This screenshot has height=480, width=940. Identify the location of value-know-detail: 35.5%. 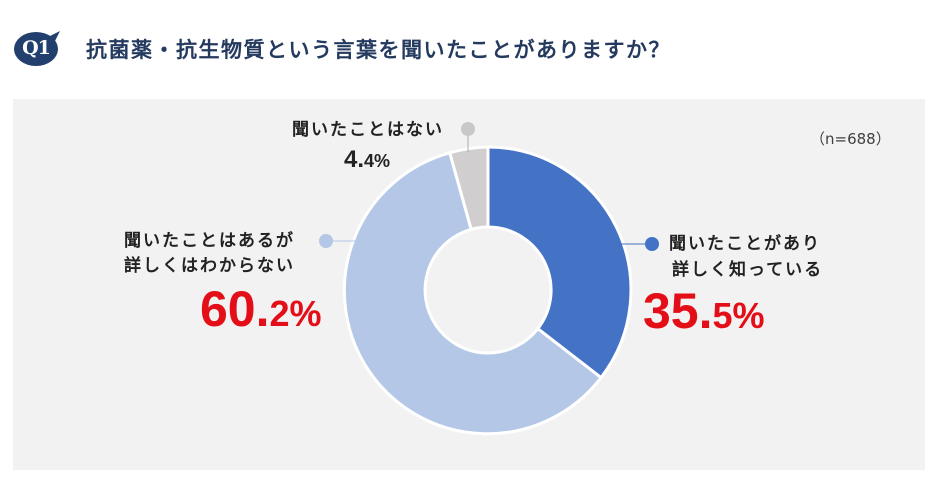
(704, 311).